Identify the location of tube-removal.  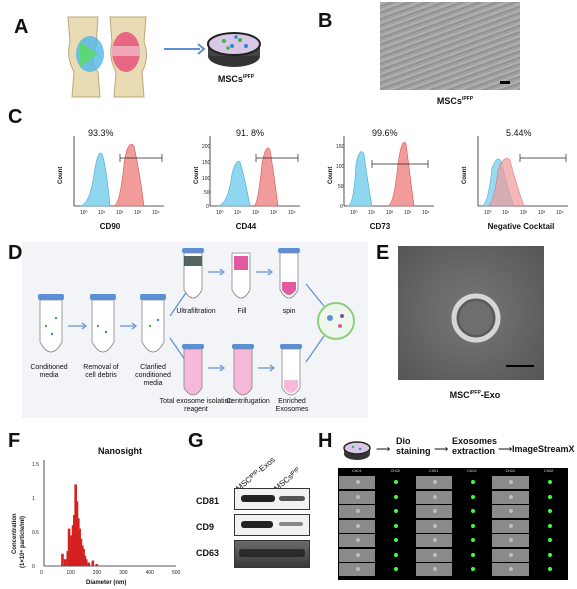
(103, 323).